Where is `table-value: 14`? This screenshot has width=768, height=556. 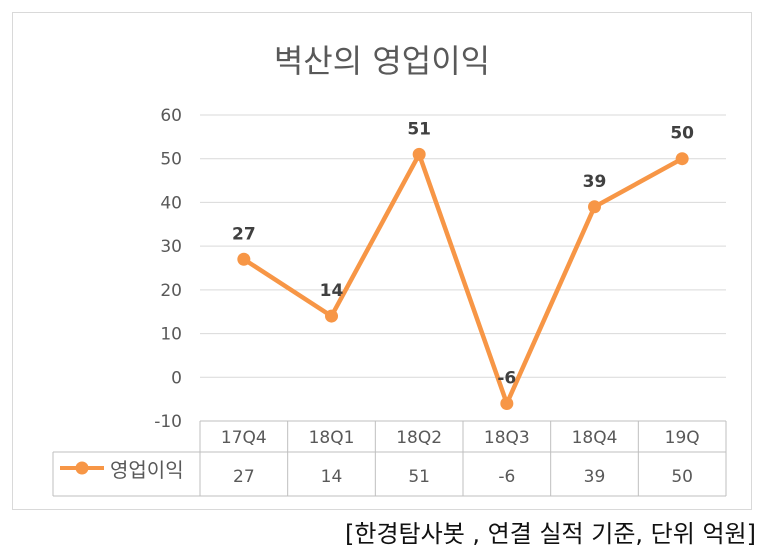
table-value: 14 is located at coordinates (332, 477).